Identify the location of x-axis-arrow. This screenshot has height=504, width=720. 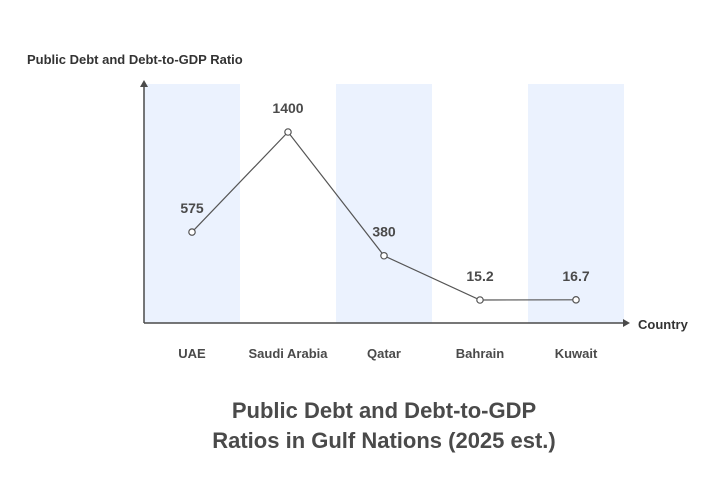
(626, 323).